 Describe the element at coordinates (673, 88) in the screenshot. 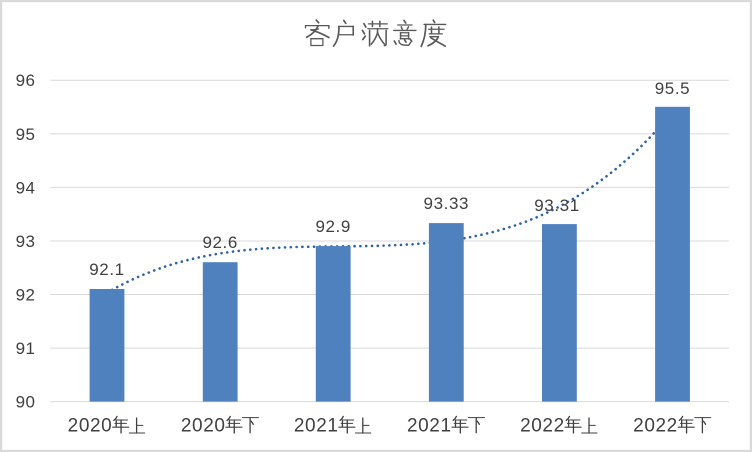

I see `svg-text: 95.5` at that location.